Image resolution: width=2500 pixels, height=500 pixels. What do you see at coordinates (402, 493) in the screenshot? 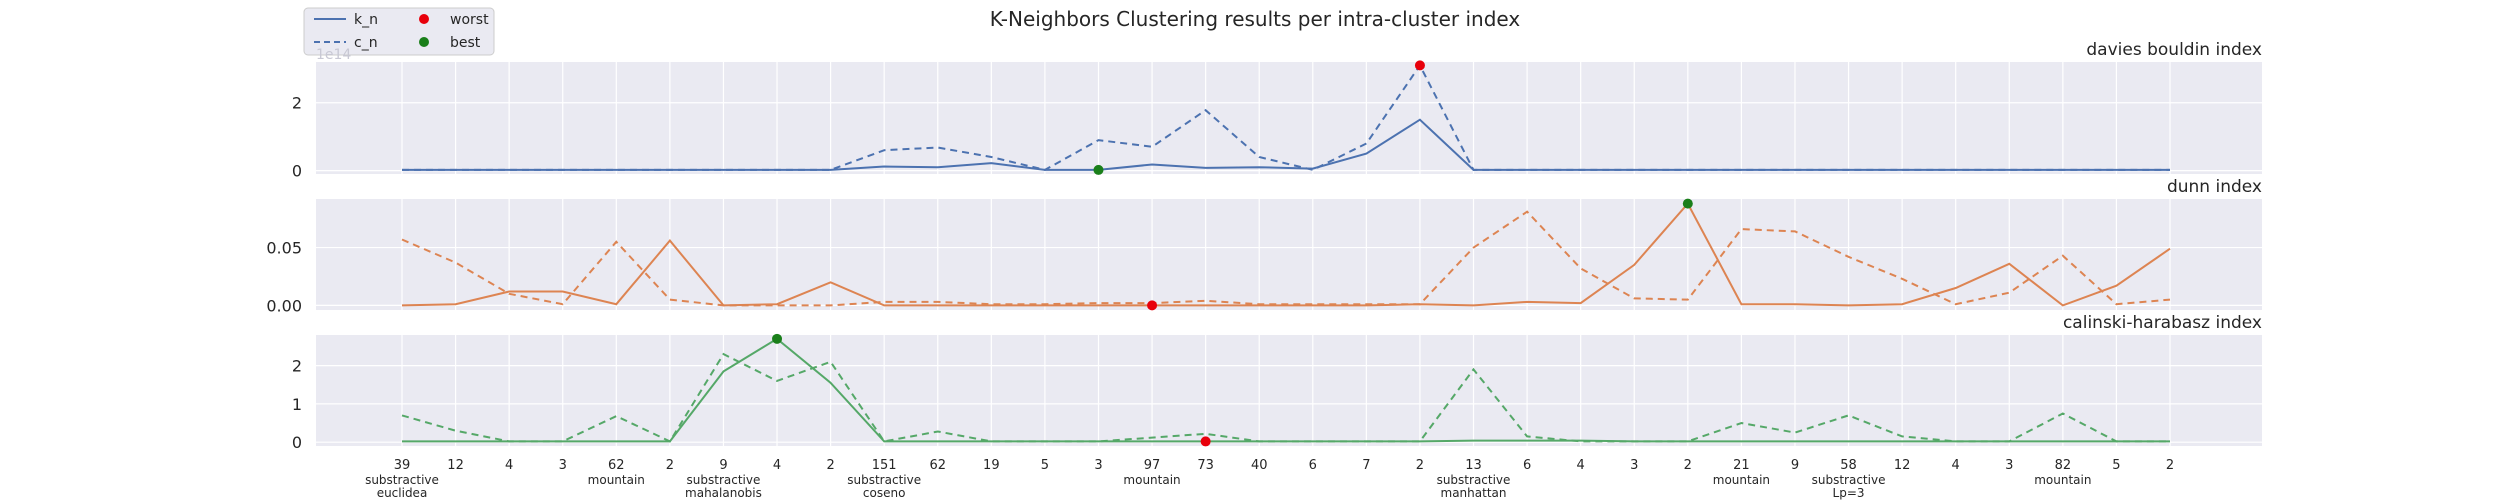
I see `x-group-label: euclidea` at bounding box center [402, 493].